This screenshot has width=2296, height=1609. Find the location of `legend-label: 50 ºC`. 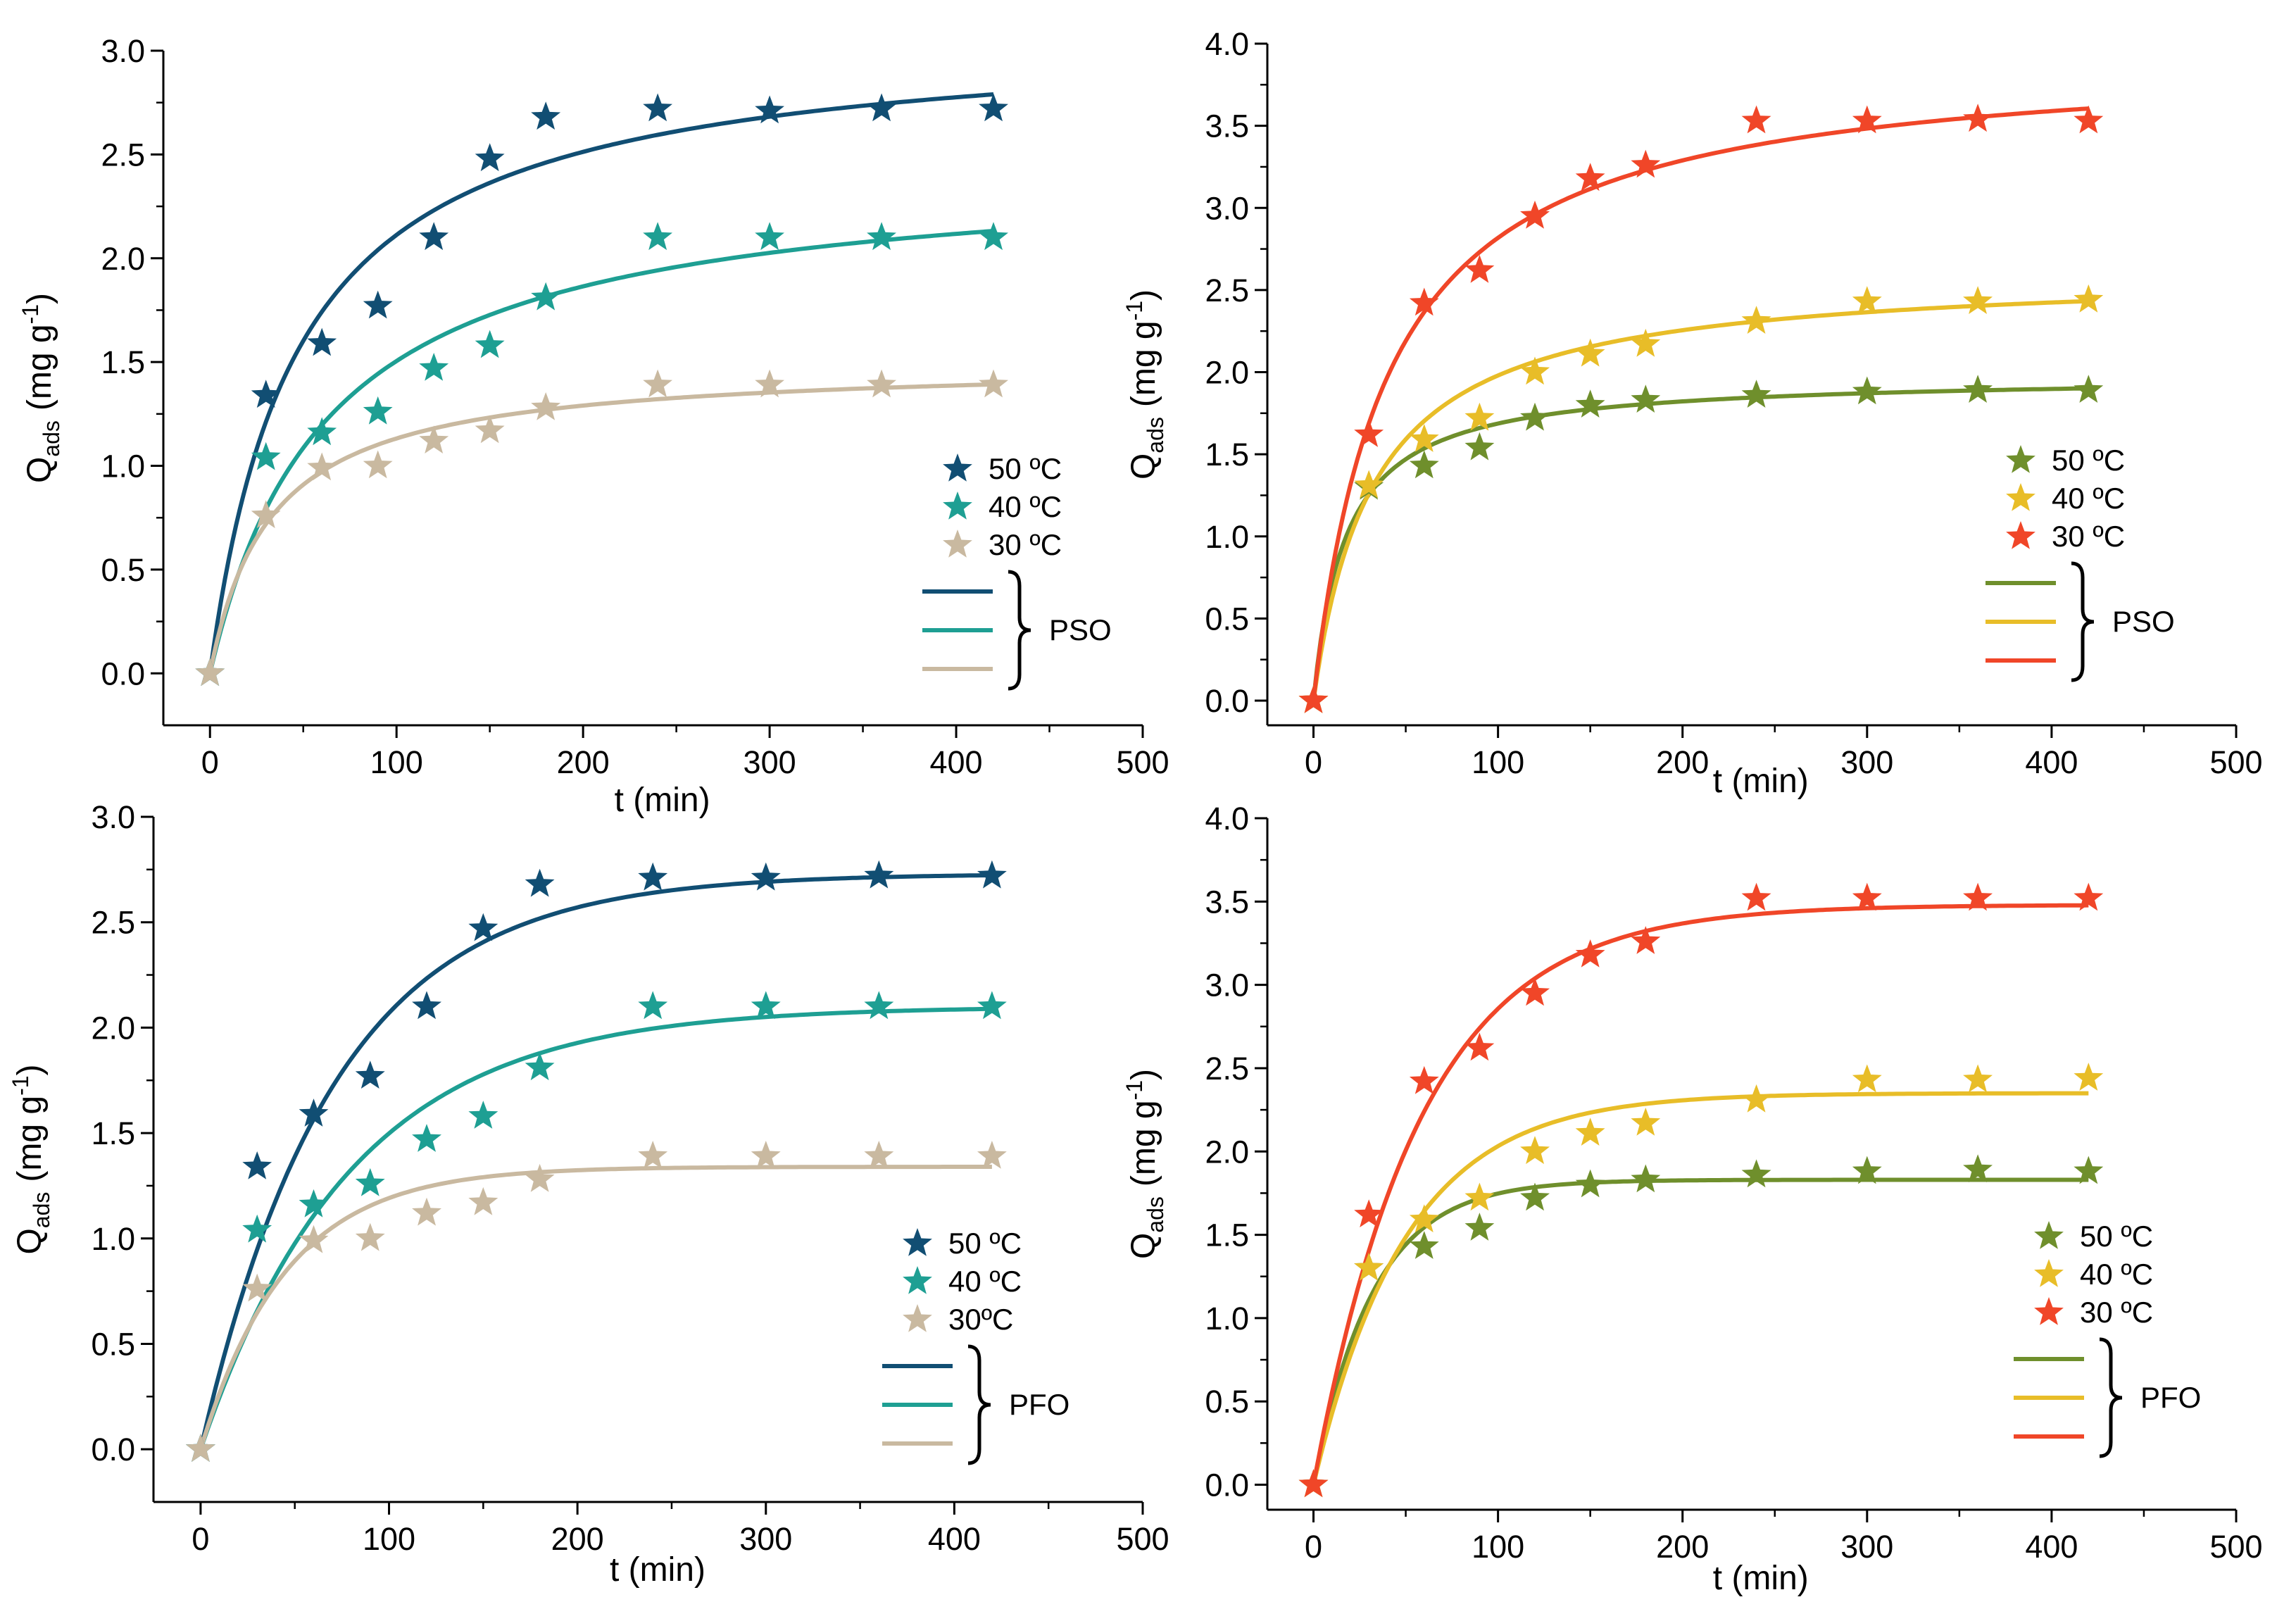

legend-label: 50 ºC is located at coordinates (2116, 1236).